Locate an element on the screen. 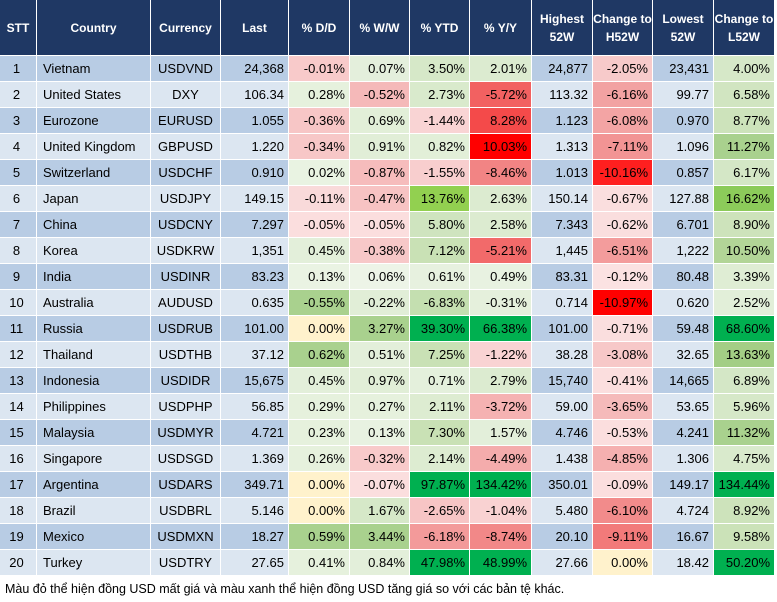  last-price-cell: 1.369 is located at coordinates (255, 459).